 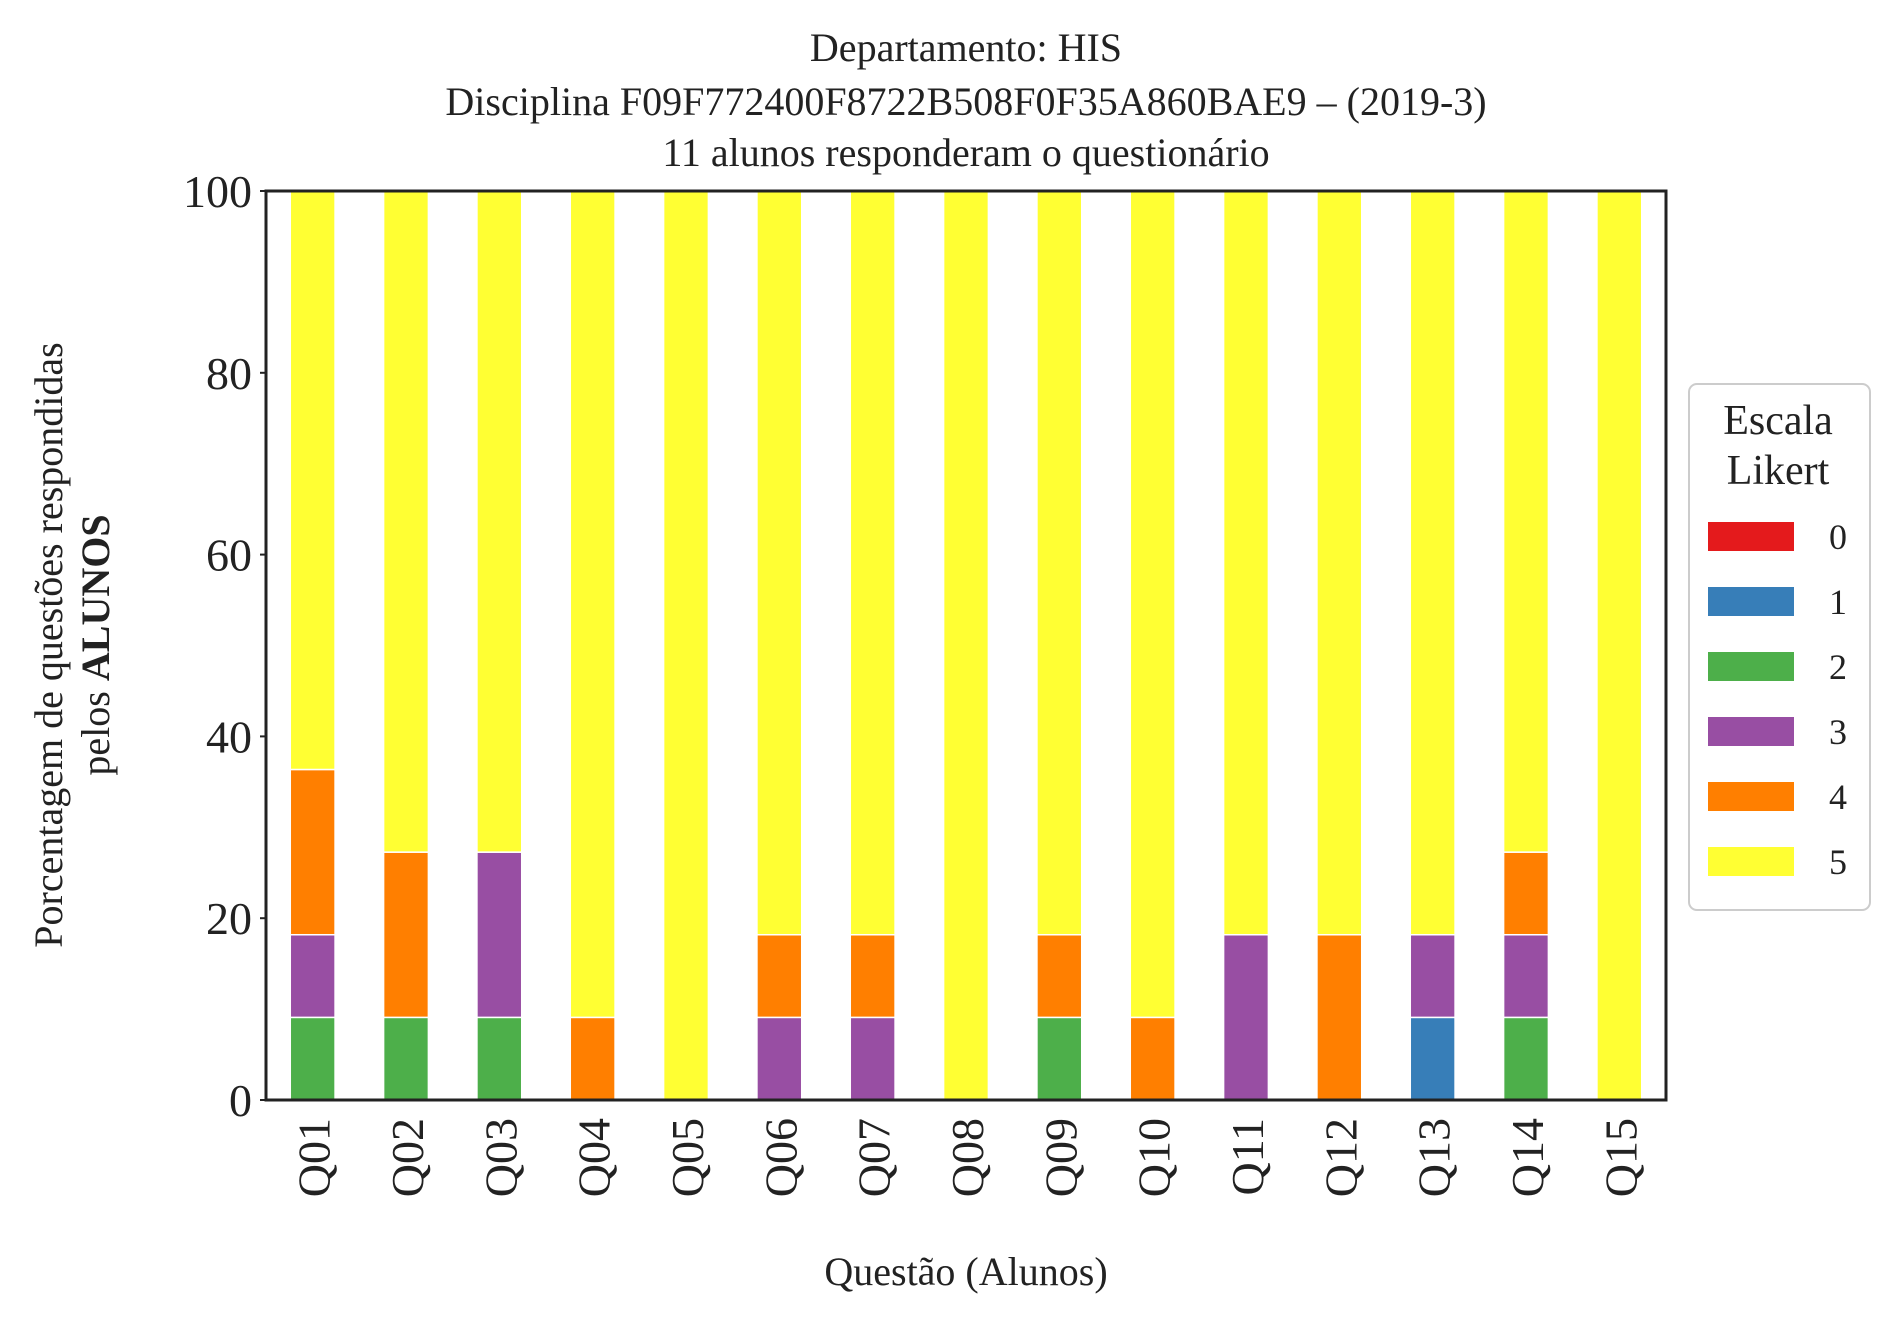 What do you see at coordinates (1340, 1157) in the screenshot?
I see `x-tick-label: Q12` at bounding box center [1340, 1157].